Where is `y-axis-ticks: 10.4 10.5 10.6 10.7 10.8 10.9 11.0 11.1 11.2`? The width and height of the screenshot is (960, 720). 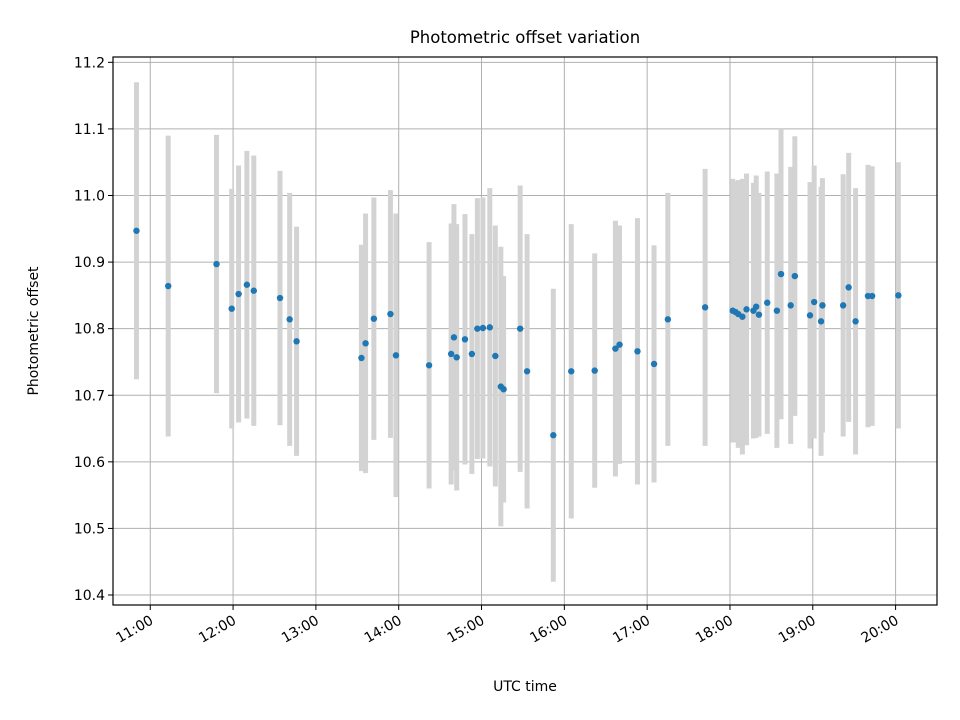 y-axis-ticks: 10.4 10.5 10.6 10.7 10.8 10.9 11.0 11.1 11.2 is located at coordinates (93, 329).